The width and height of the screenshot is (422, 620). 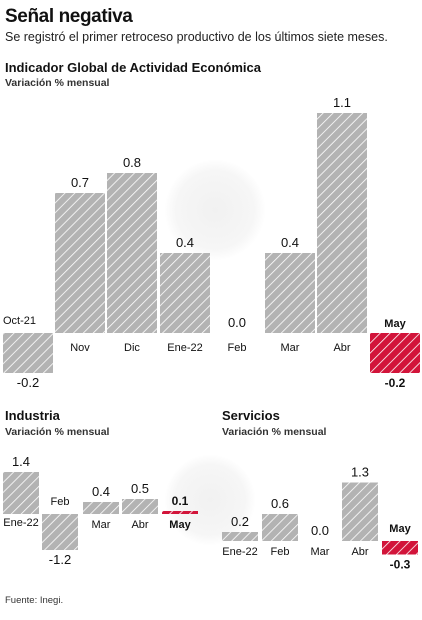 What do you see at coordinates (57, 432) in the screenshot?
I see `industria-chart-ylabel: Variación % mensual` at bounding box center [57, 432].